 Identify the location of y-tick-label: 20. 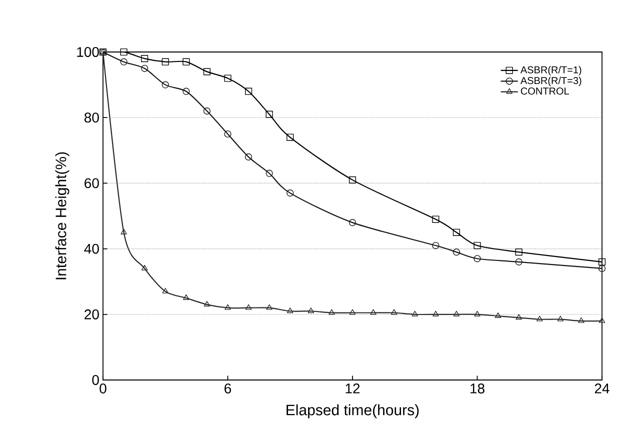
(91, 314).